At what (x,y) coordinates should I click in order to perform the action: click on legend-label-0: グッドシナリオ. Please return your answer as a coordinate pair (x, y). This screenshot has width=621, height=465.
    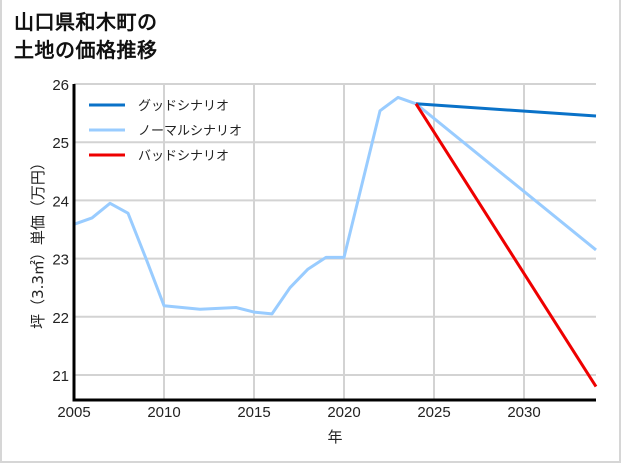
    Looking at the image, I should click on (183, 106).